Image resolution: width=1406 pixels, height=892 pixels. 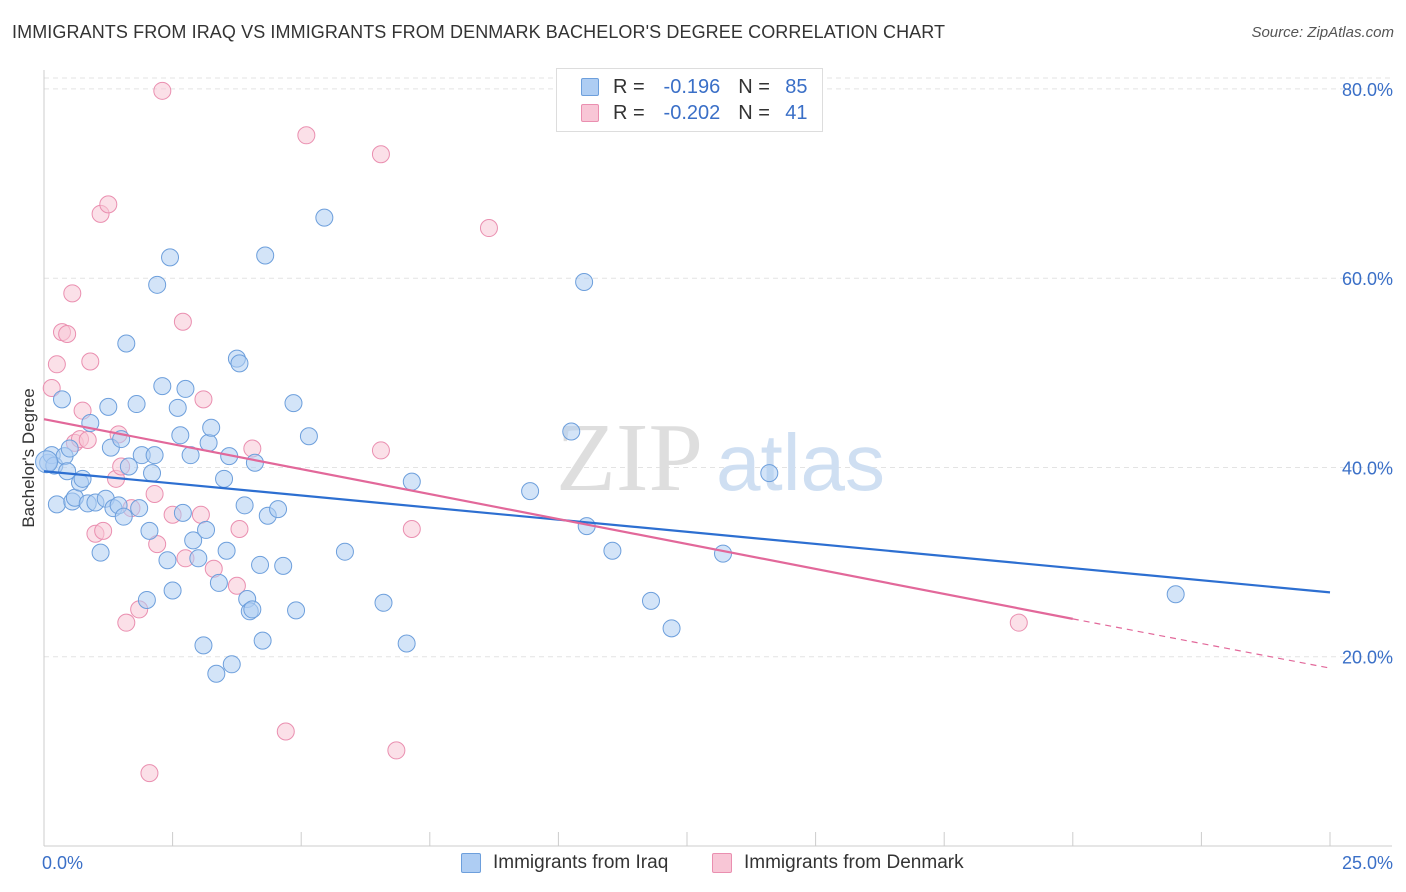 I want to click on denmark-legend-swatch, so click(x=722, y=863).